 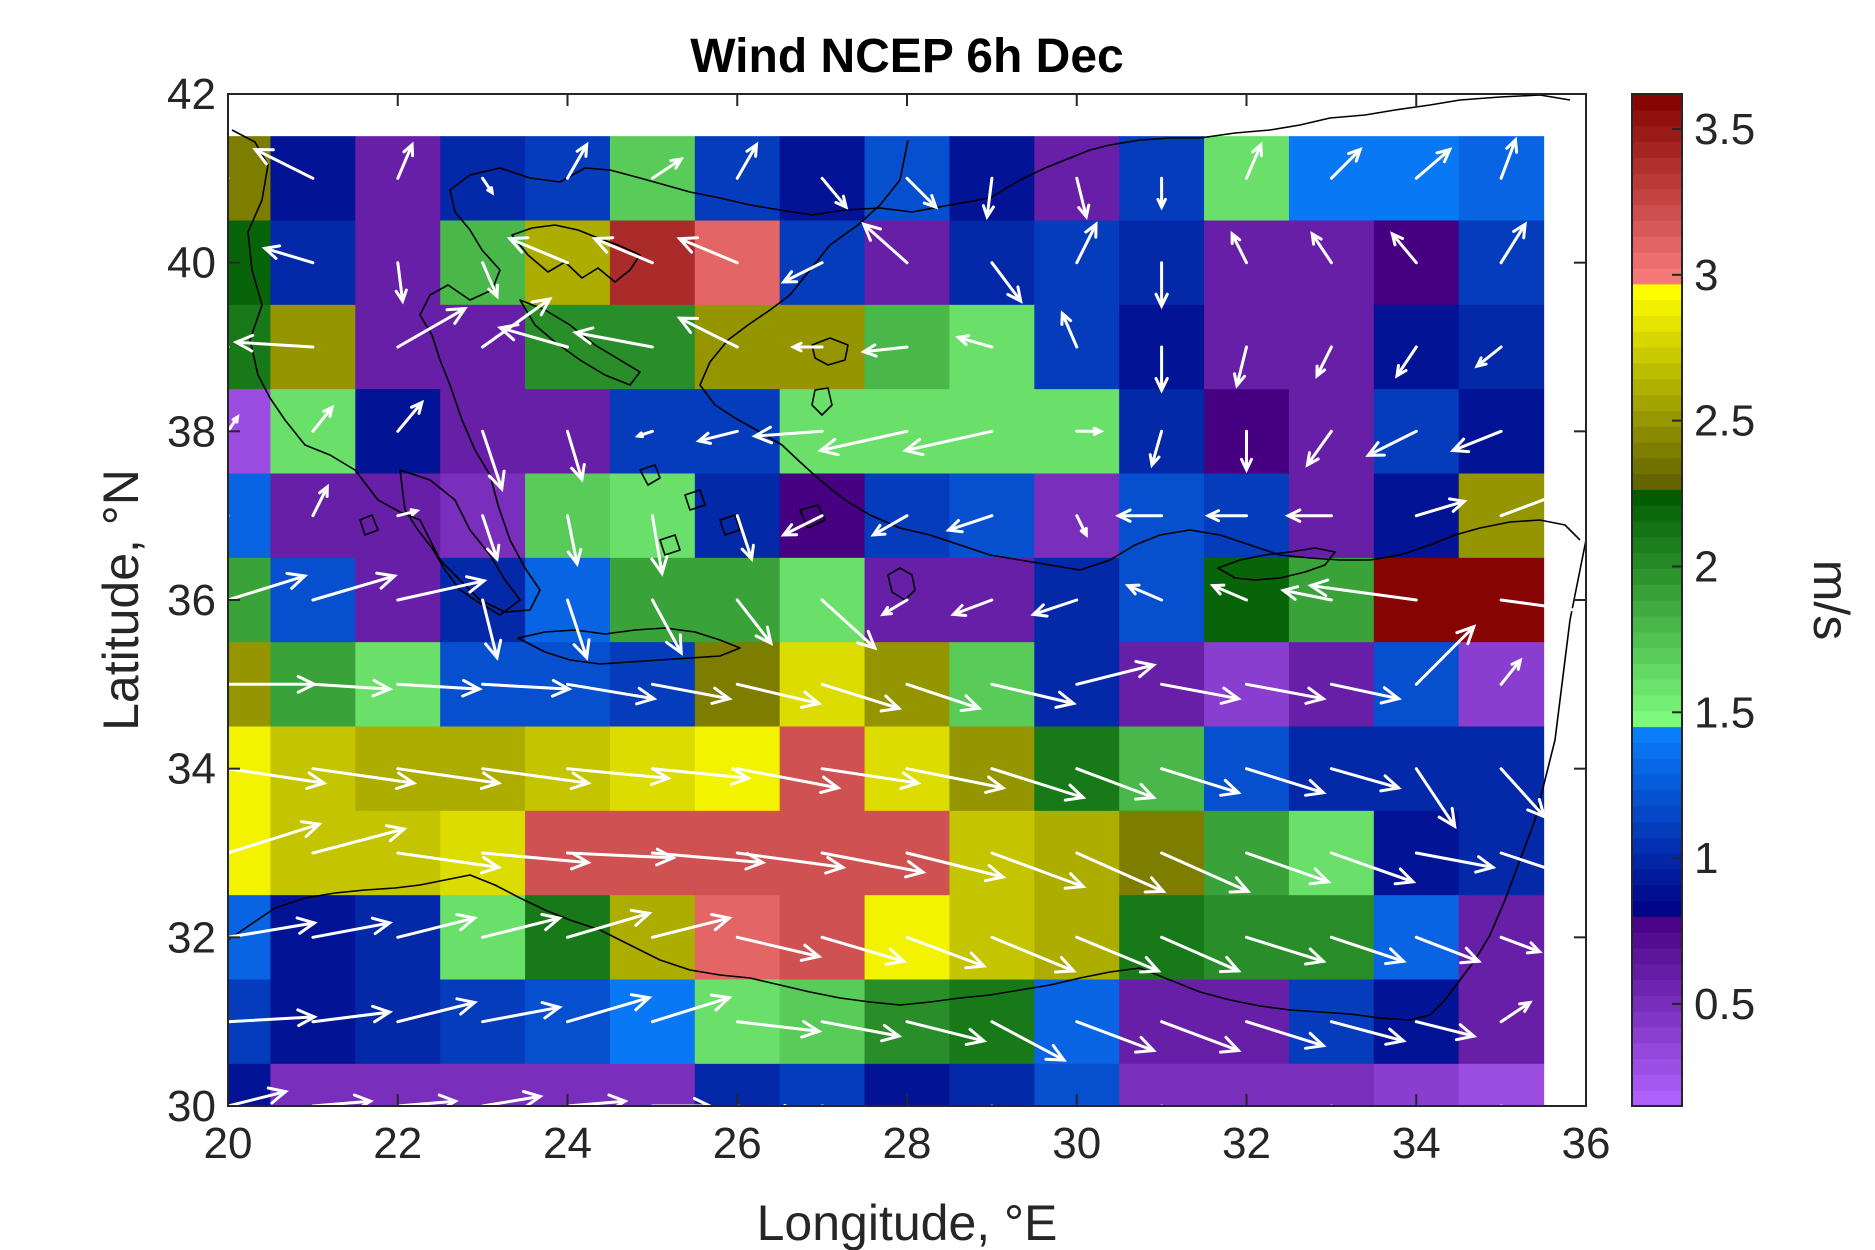 I want to click on colorbar-label: m/s, so click(x=1831, y=600).